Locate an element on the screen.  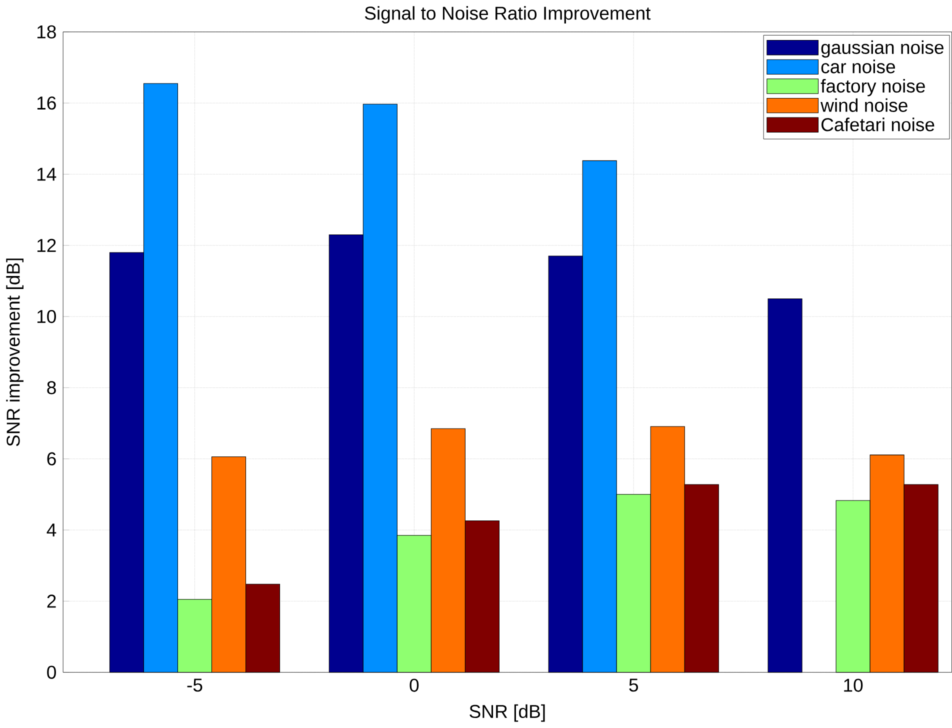
legend-label: Cafetari noise is located at coordinates (878, 125).